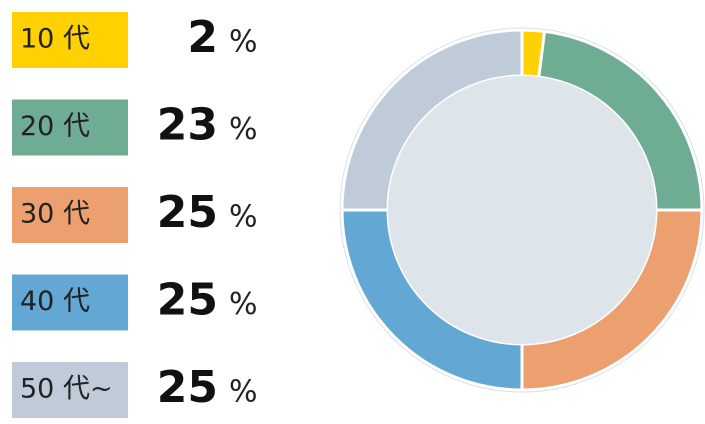 The height and width of the screenshot is (424, 705). Describe the element at coordinates (66, 389) in the screenshot. I see `legend-label: 50 代~` at that location.